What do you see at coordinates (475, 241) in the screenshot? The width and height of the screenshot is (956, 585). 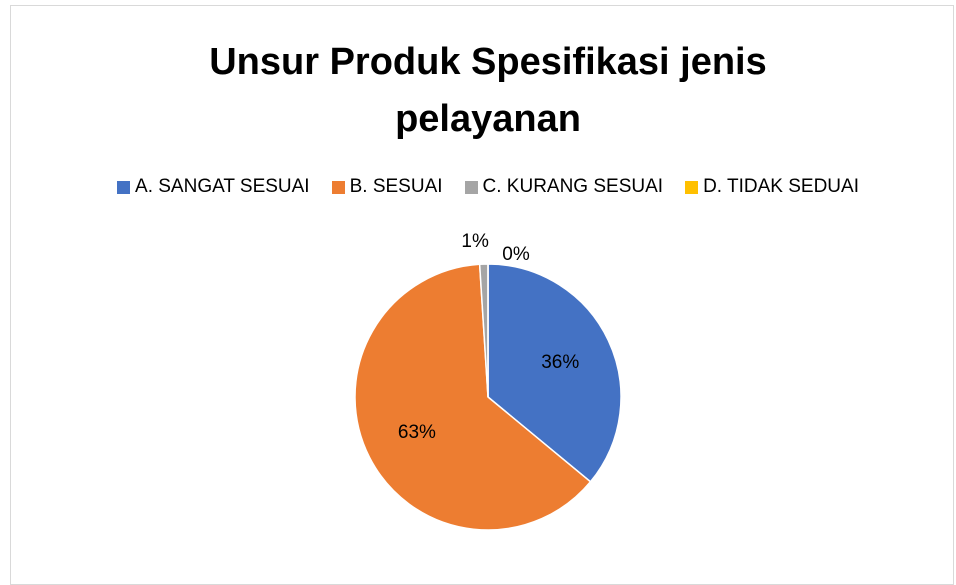 I see `data-label: 1%` at bounding box center [475, 241].